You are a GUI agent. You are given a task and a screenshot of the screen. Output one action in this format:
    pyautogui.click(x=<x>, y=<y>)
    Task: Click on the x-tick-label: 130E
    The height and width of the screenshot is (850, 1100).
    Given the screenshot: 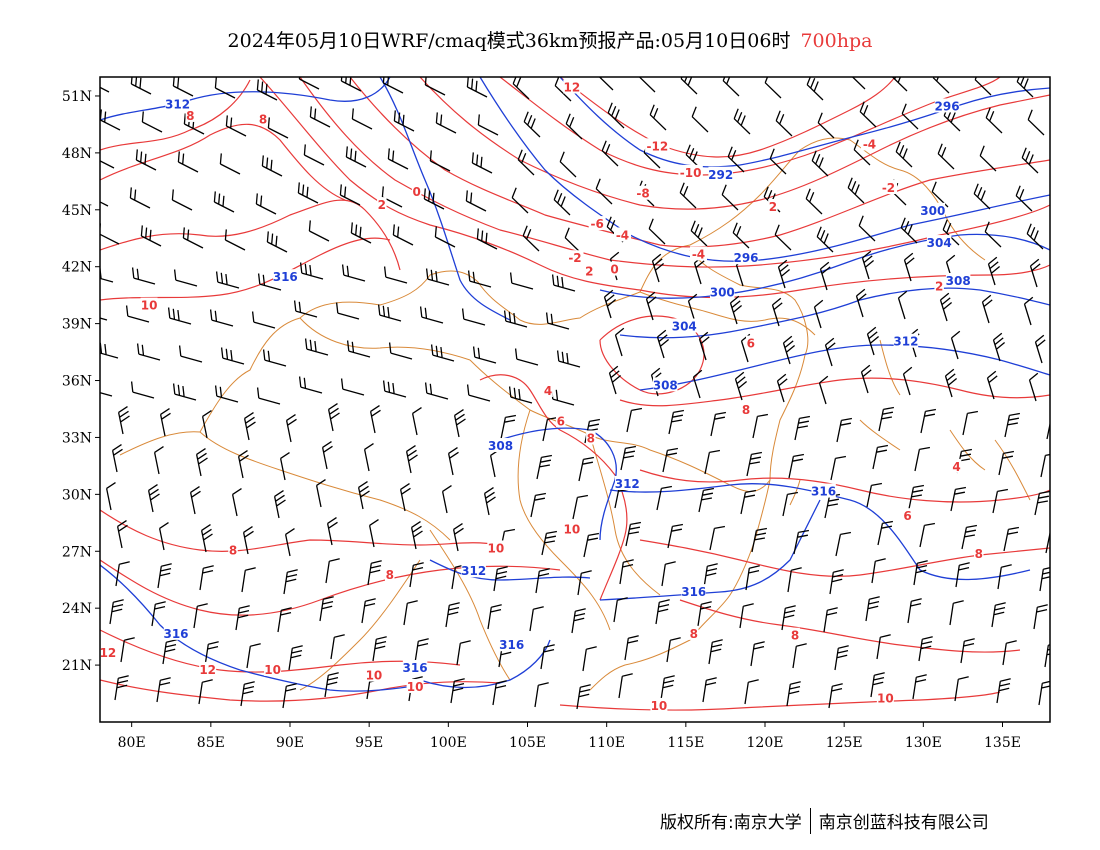 What is the action you would take?
    pyautogui.click(x=923, y=743)
    